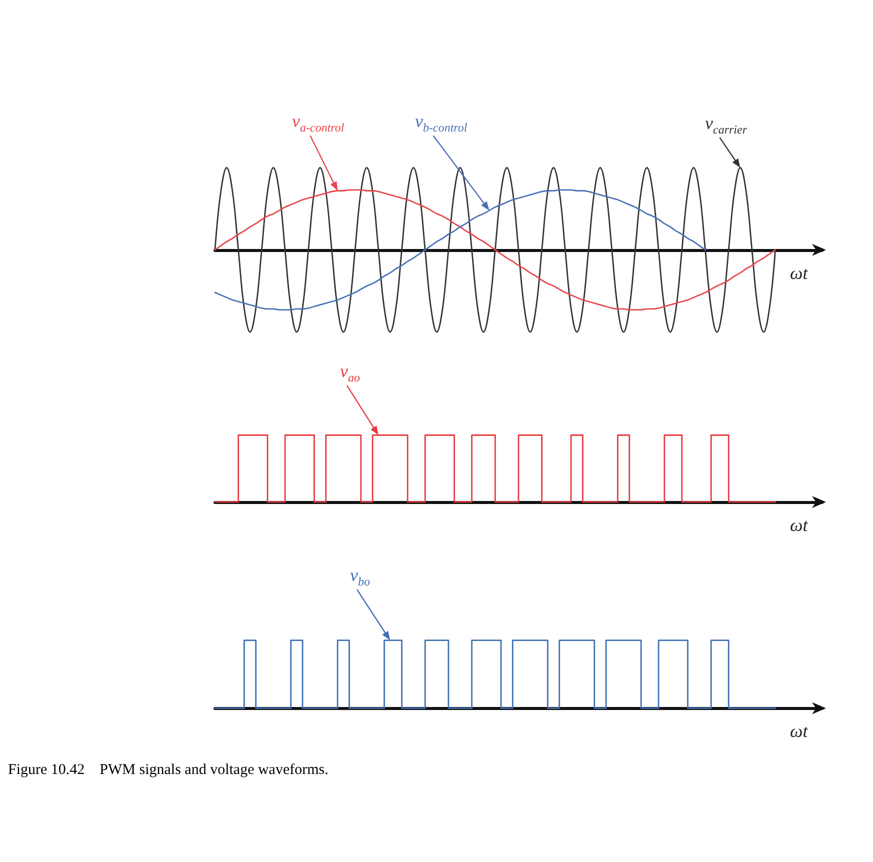 The image size is (873, 862). What do you see at coordinates (726, 125) in the screenshot?
I see `series-label: v$_{carrier}$` at bounding box center [726, 125].